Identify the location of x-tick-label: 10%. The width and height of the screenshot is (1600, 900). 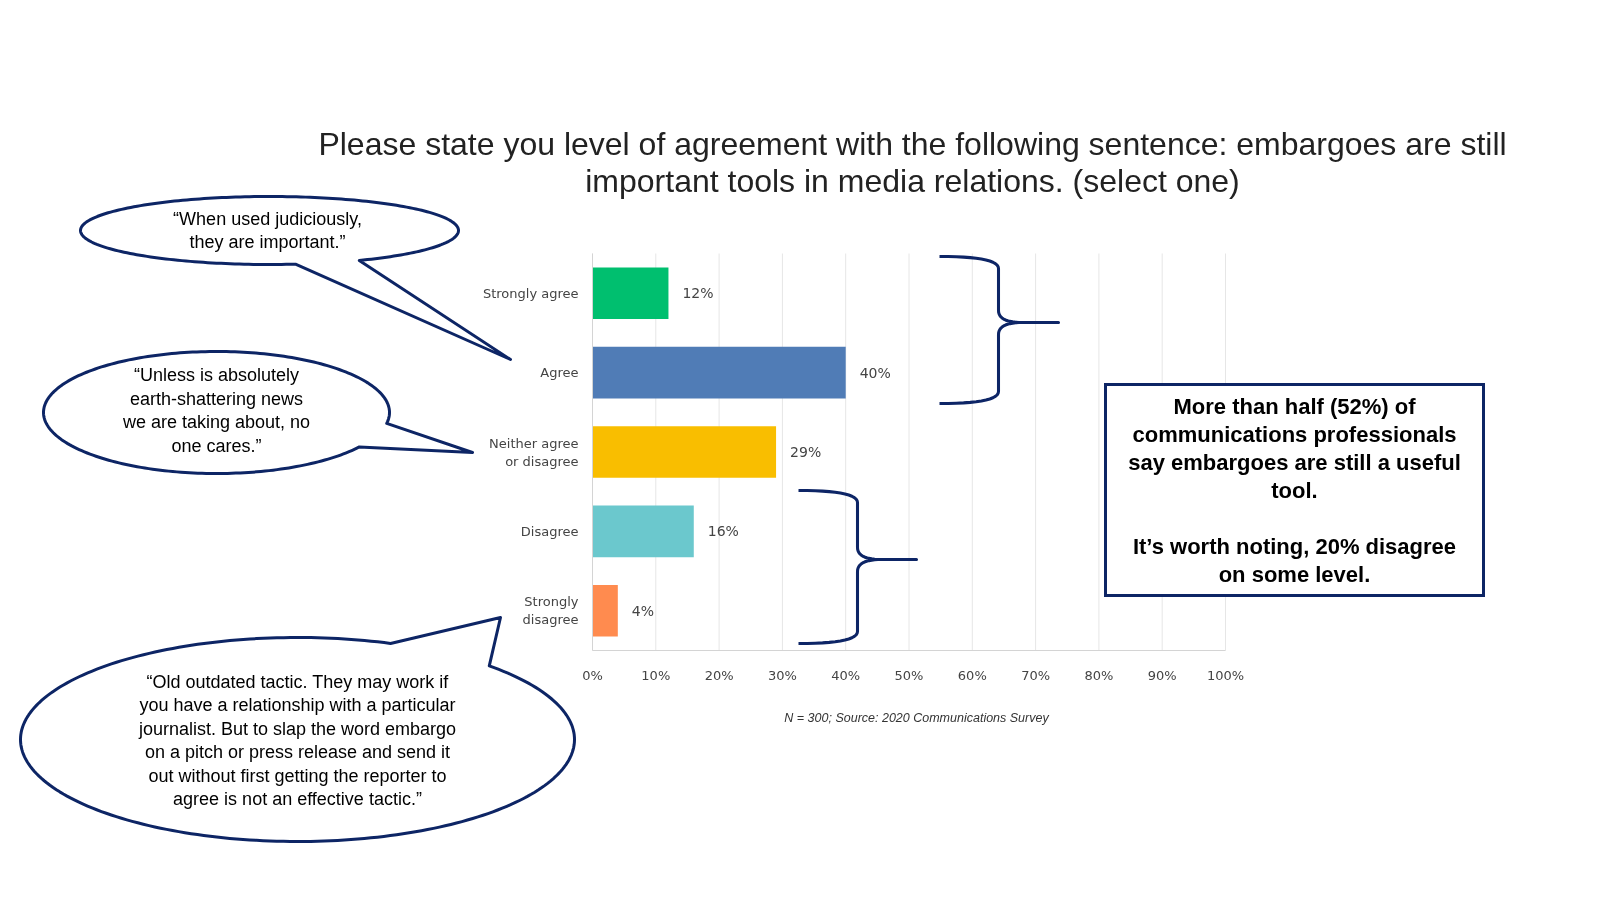
(656, 675).